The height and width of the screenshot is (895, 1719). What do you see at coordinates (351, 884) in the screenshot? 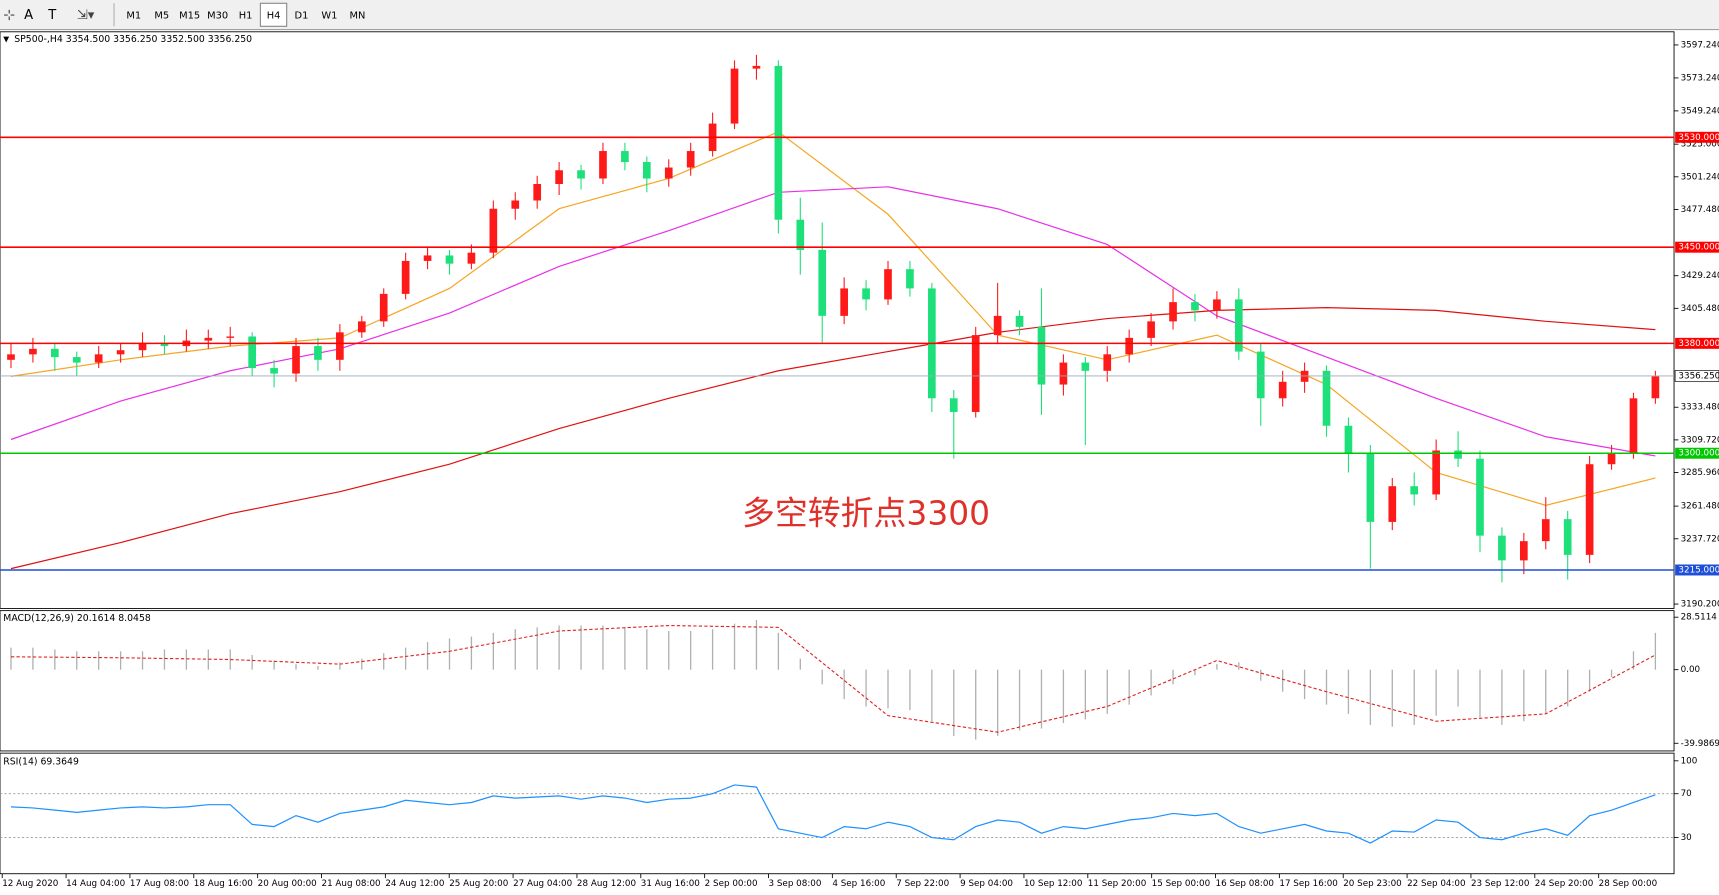
I see `x-tick-label: 21 Aug 08:00` at bounding box center [351, 884].